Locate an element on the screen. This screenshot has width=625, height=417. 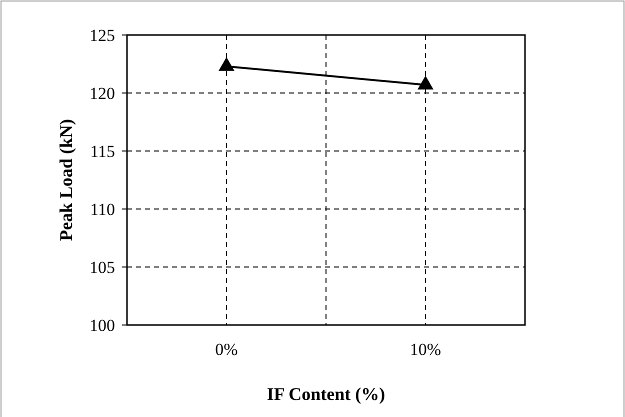
y-tick-label: 110 is located at coordinates (102, 209).